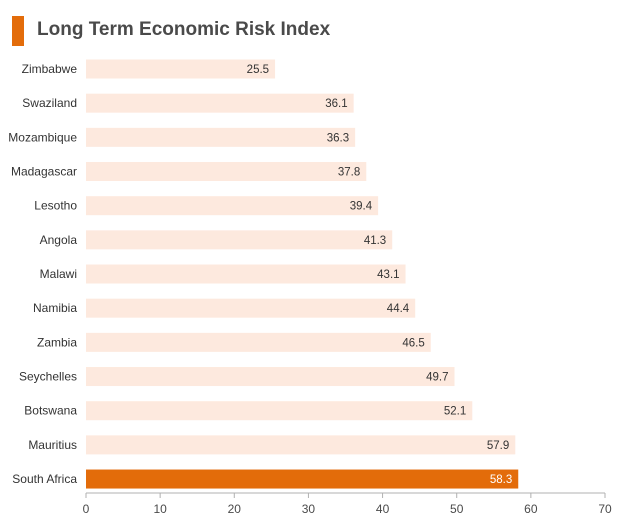 The height and width of the screenshot is (527, 625). What do you see at coordinates (258, 70) in the screenshot?
I see `value-label: 25.5` at bounding box center [258, 70].